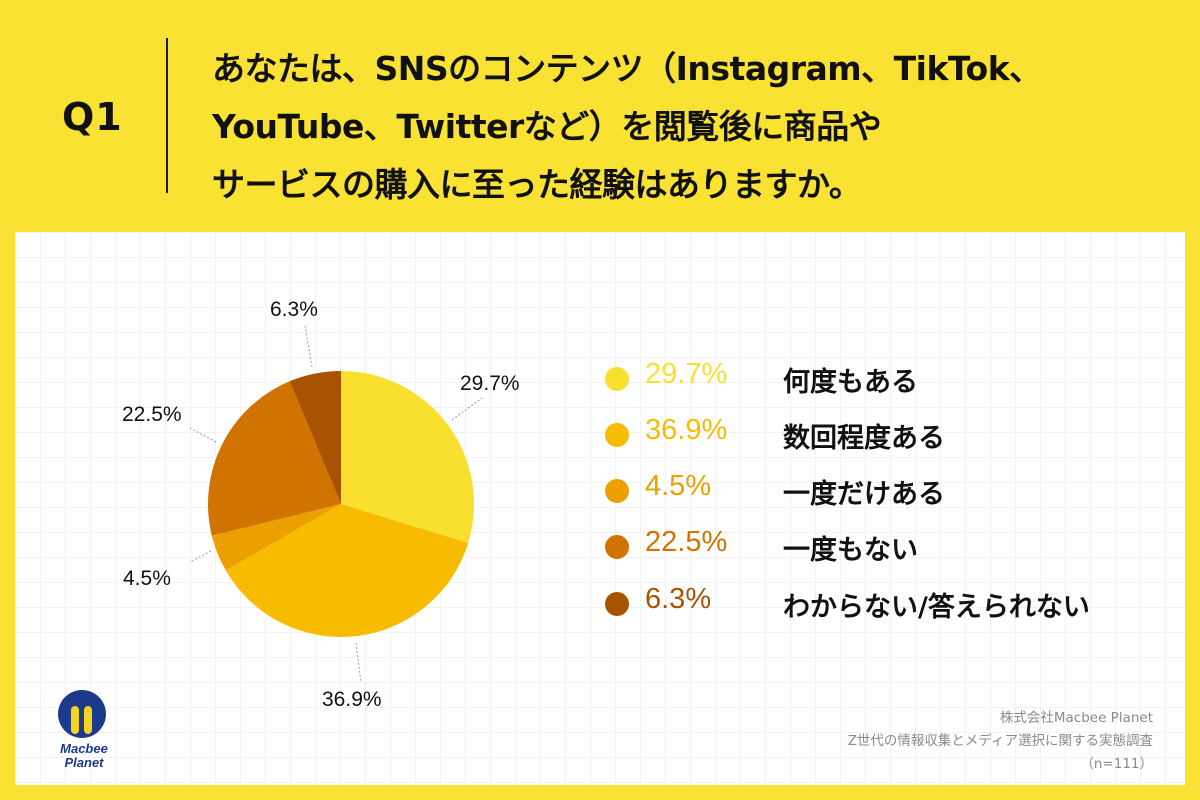 The width and height of the screenshot is (1200, 800). I want to click on legend-label: 一度もない, so click(850, 550).